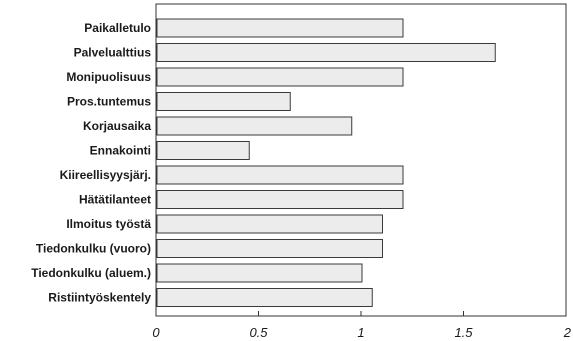 The image size is (573, 341). I want to click on x-tick-label: 1, so click(360, 332).